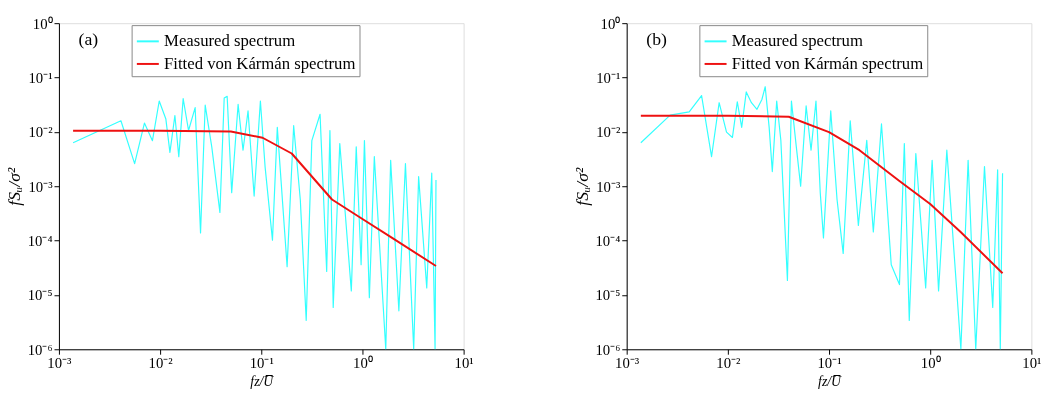  I want to click on annotation: (a), so click(88, 38).